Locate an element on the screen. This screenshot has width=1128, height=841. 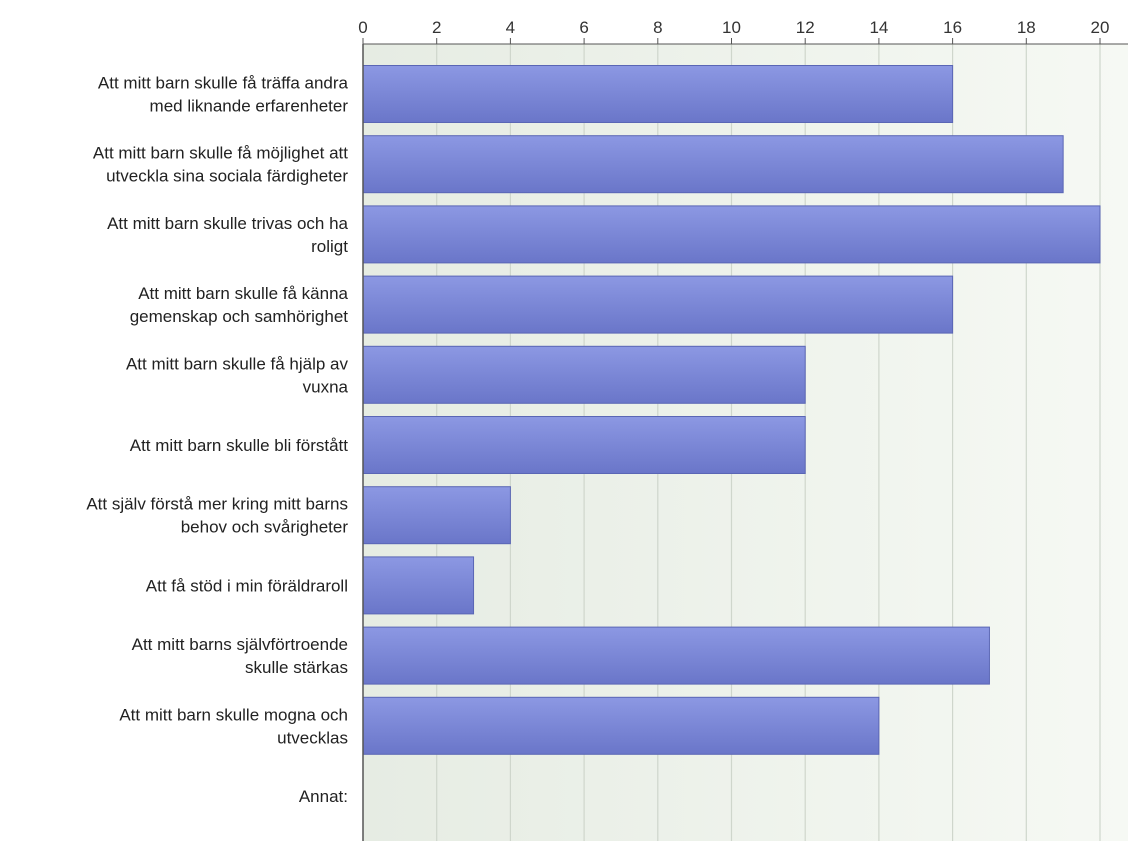
x-tick-label: 20 is located at coordinates (1100, 27).